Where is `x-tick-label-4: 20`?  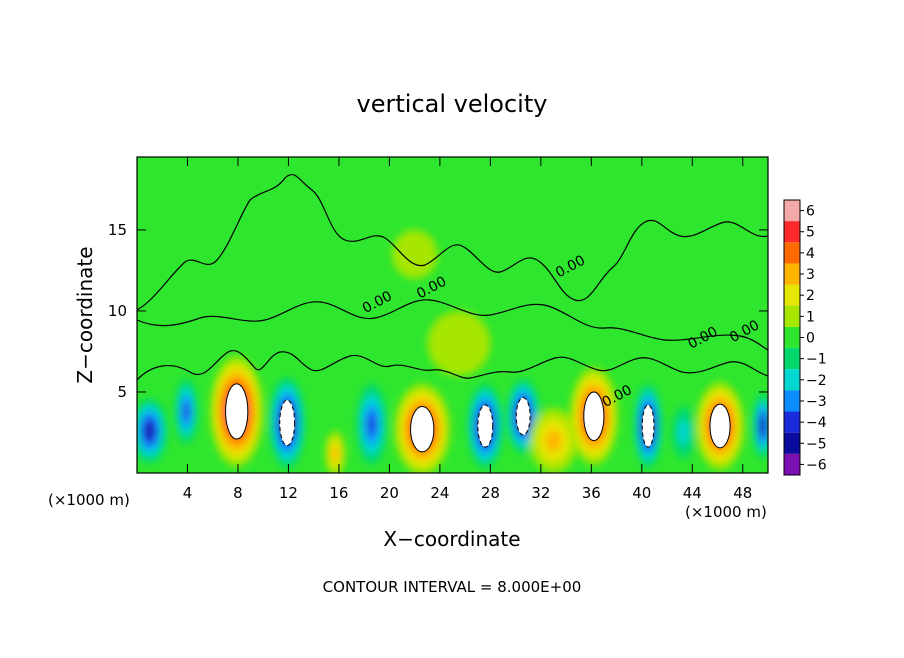 x-tick-label-4: 20 is located at coordinates (389, 493).